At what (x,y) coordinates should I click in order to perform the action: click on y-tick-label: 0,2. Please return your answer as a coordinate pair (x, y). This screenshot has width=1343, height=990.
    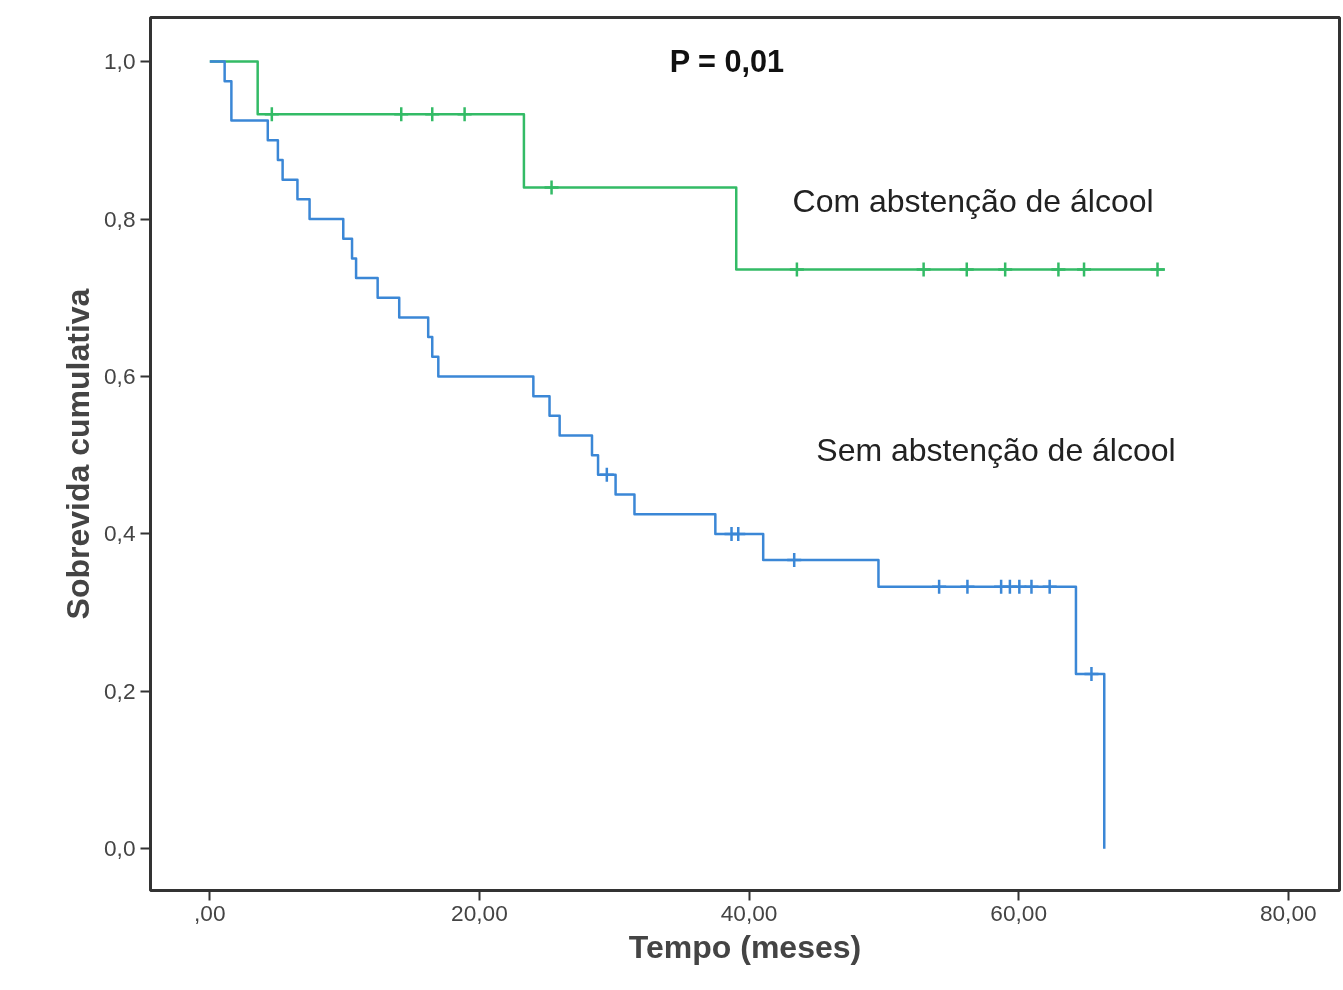
    Looking at the image, I should click on (120, 690).